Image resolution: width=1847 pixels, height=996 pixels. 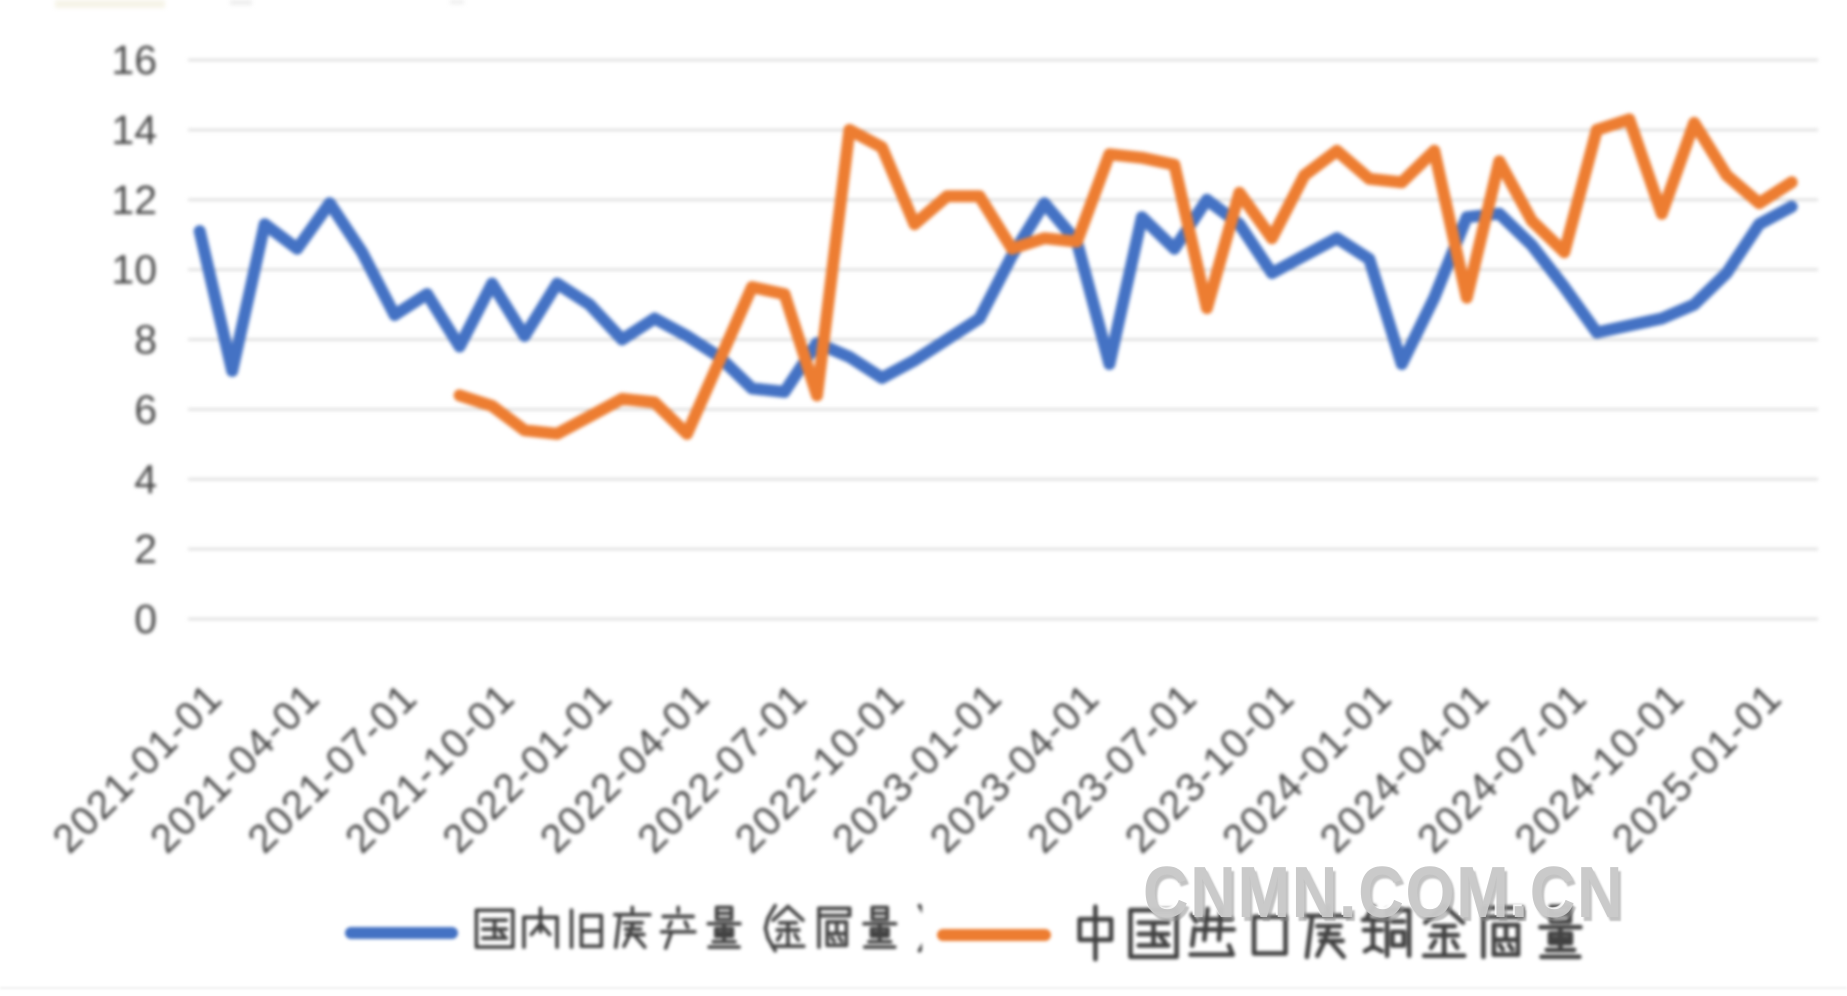 What do you see at coordinates (134, 270) in the screenshot?
I see `y-tick-label: 10` at bounding box center [134, 270].